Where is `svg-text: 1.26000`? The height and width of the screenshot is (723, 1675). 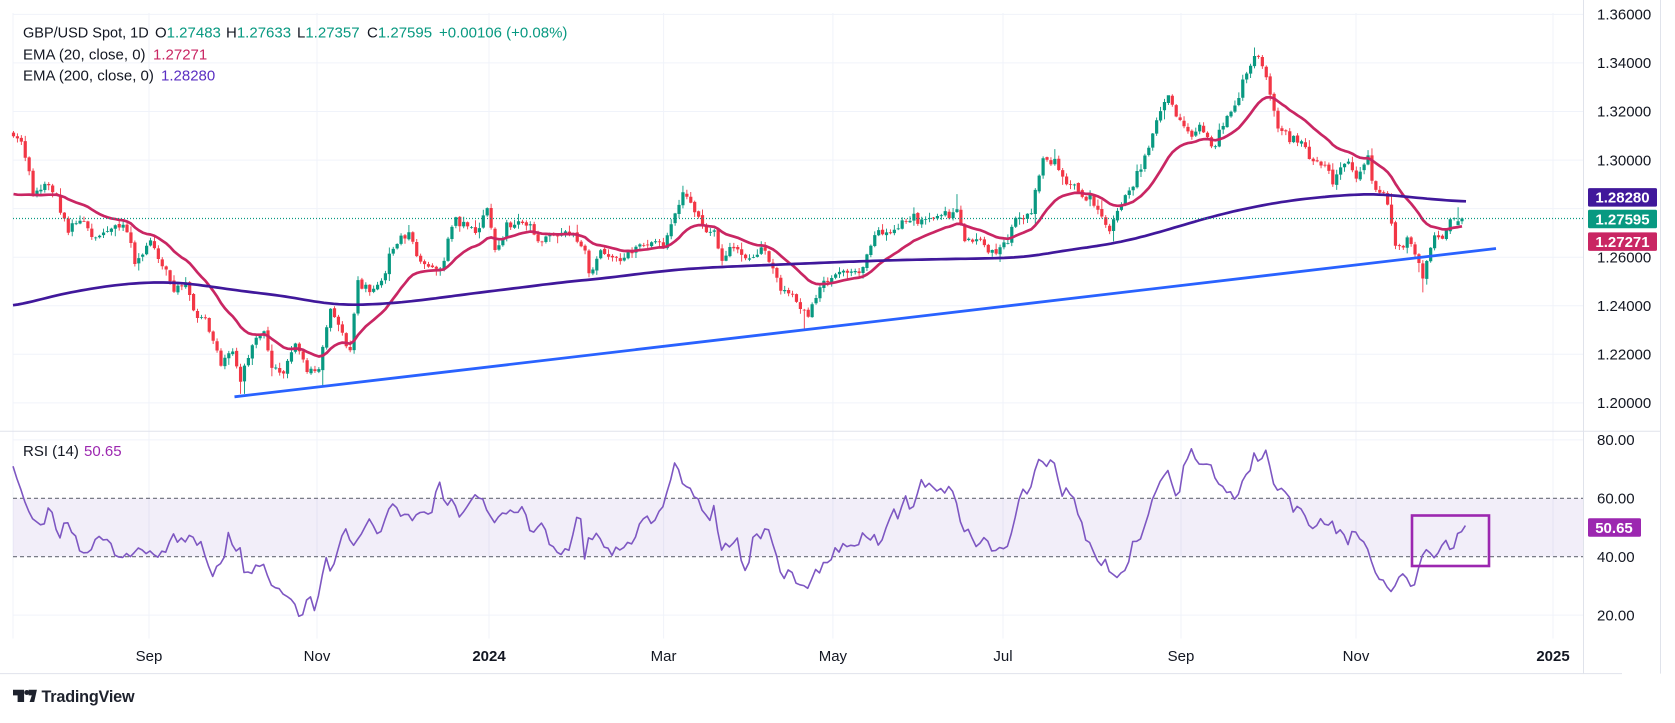
svg-text: 1.26000 is located at coordinates (1624, 257).